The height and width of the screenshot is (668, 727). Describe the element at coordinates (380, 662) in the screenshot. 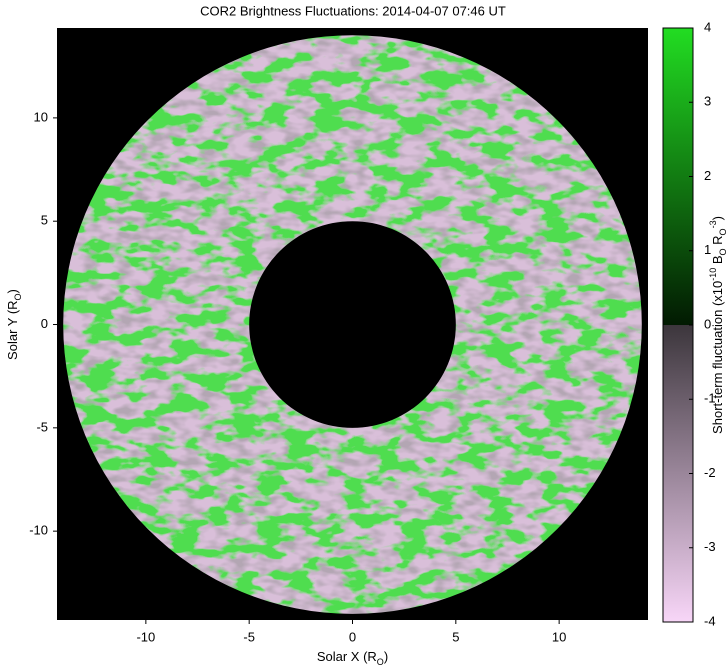

I see `x-axis-label-part: O` at that location.